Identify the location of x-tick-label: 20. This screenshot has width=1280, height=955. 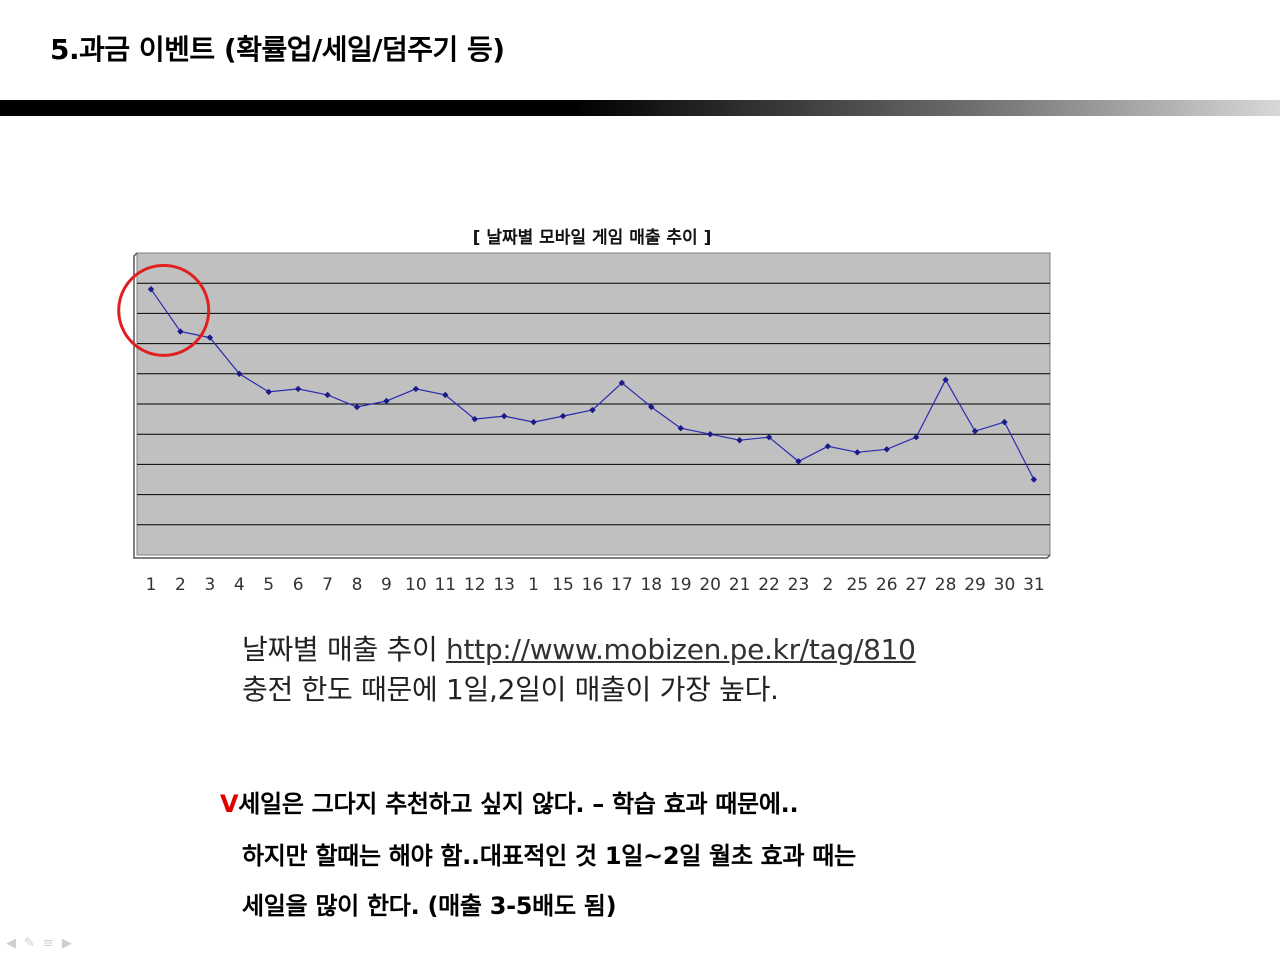
(710, 585).